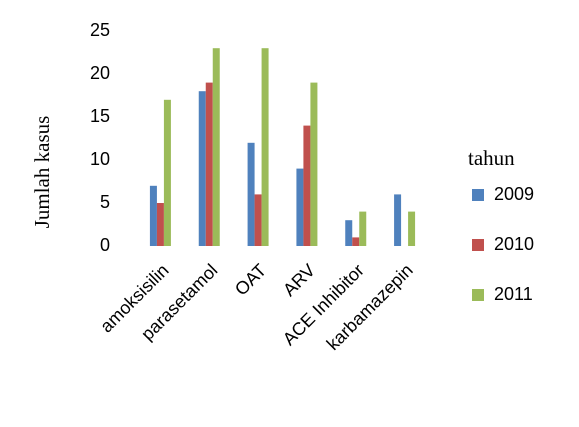 The width and height of the screenshot is (579, 427). Describe the element at coordinates (105, 245) in the screenshot. I see `y-tick-label: 0` at that location.